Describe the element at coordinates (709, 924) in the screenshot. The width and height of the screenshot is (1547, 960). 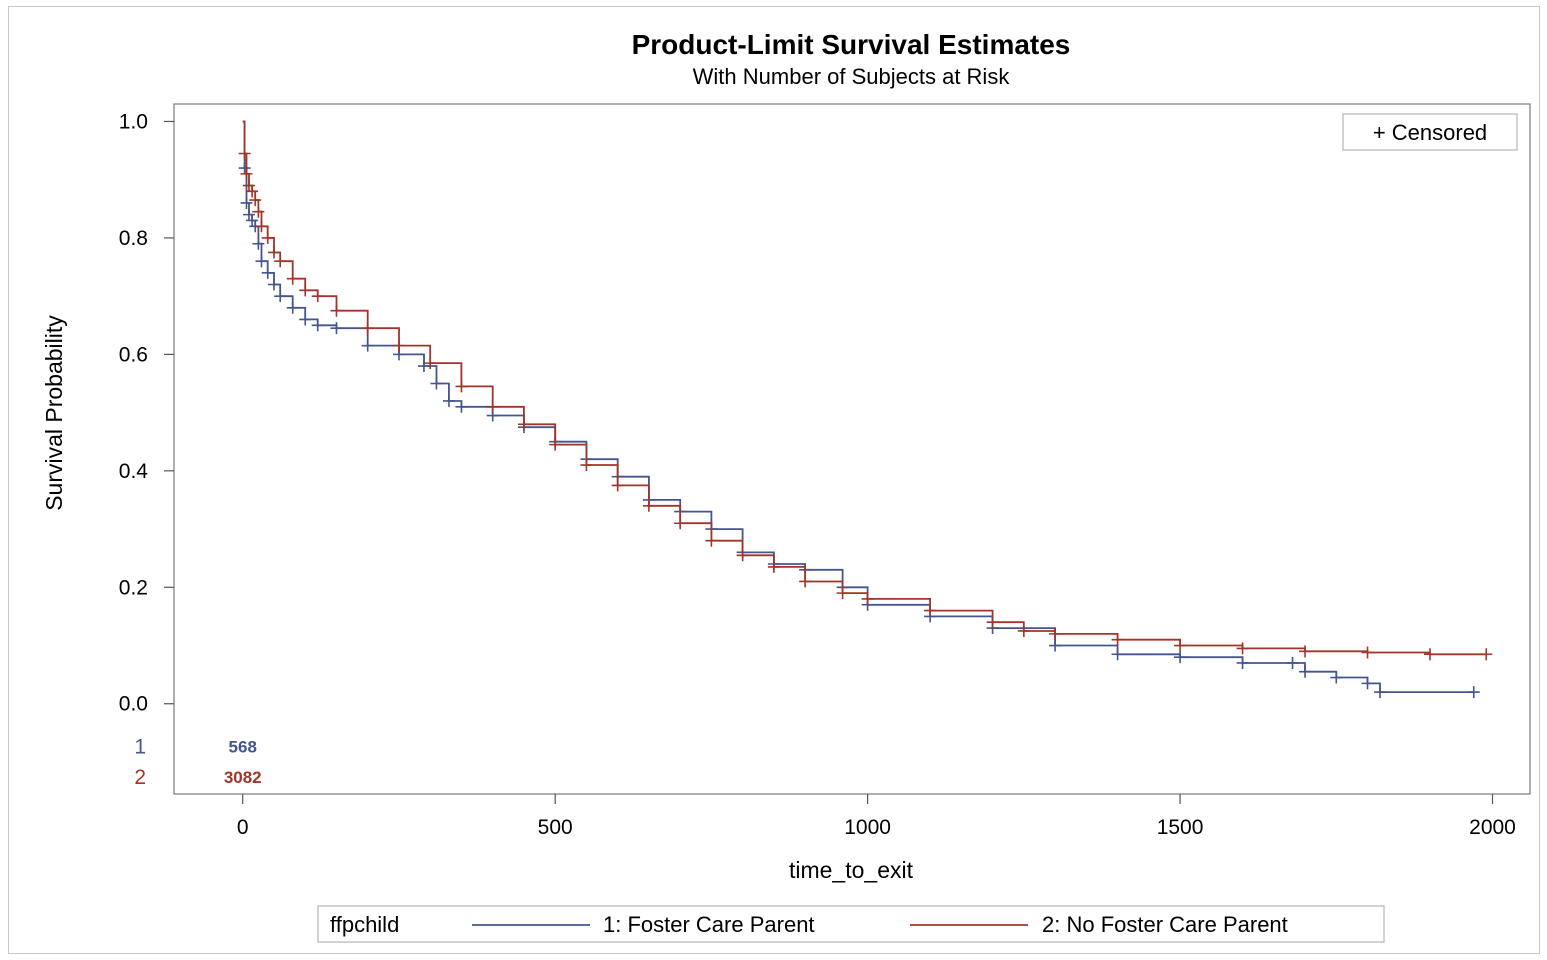
I see `legend-label-1: 1: Foster Care Parent` at that location.